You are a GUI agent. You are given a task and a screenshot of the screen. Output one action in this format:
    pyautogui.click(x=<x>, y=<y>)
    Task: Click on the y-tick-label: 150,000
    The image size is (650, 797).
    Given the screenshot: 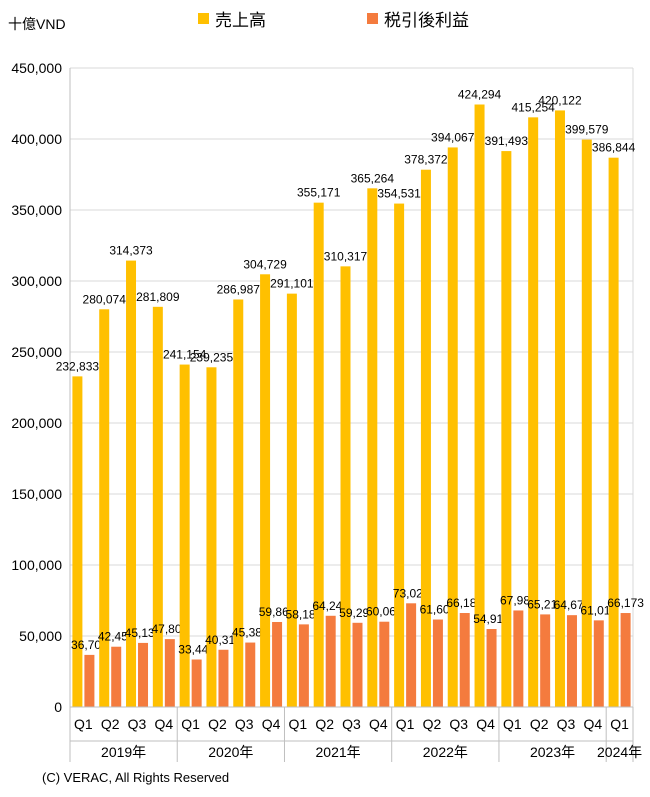 What is the action you would take?
    pyautogui.click(x=36, y=494)
    